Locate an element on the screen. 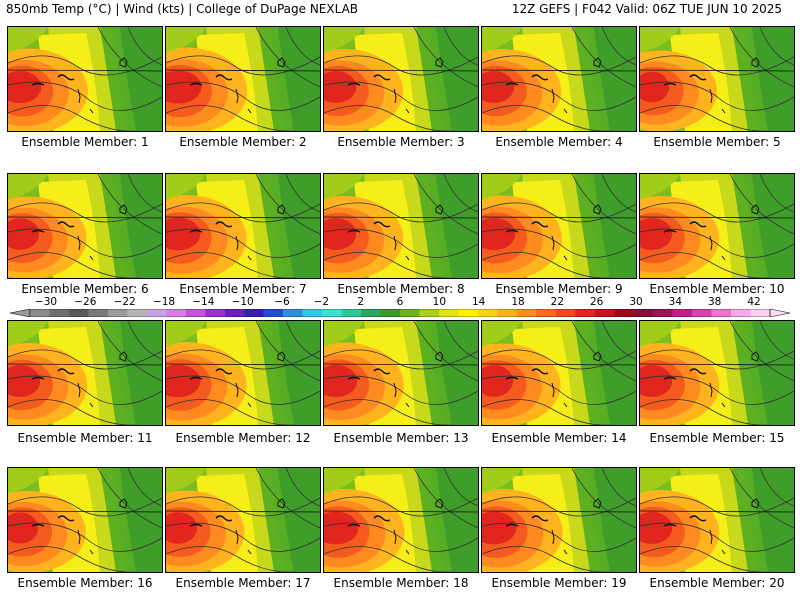 The width and height of the screenshot is (800, 600). colorbar-tick: 34 is located at coordinates (675, 302).